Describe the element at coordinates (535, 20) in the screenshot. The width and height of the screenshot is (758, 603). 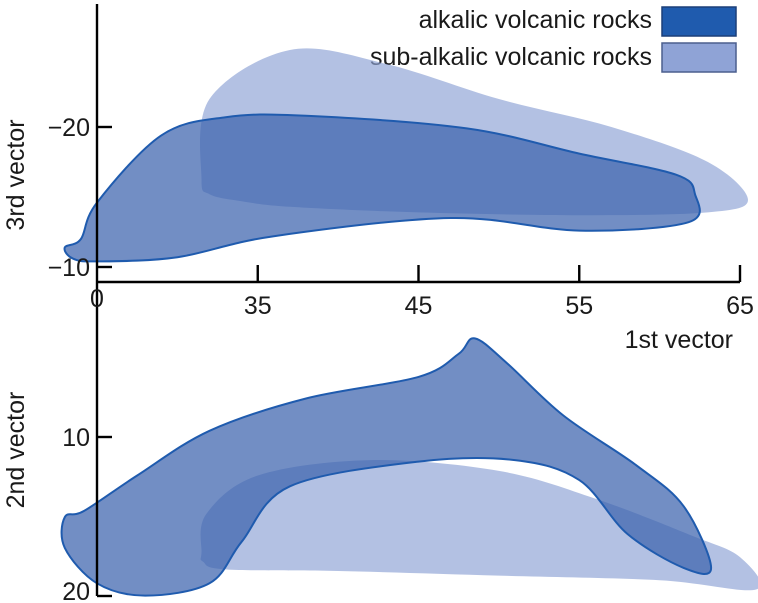
I see `legend-label-alkalic: alkalic volcanic rocks` at that location.